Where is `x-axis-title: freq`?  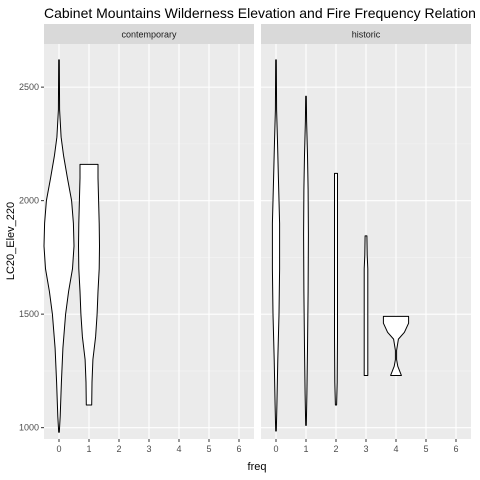
x-axis-title: freq is located at coordinates (257, 467).